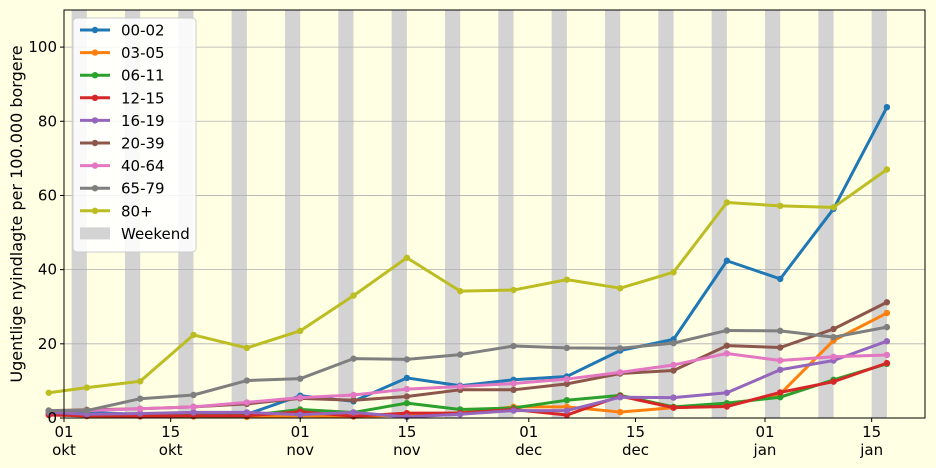  I want to click on y-tick-label: 100, so click(42, 47).